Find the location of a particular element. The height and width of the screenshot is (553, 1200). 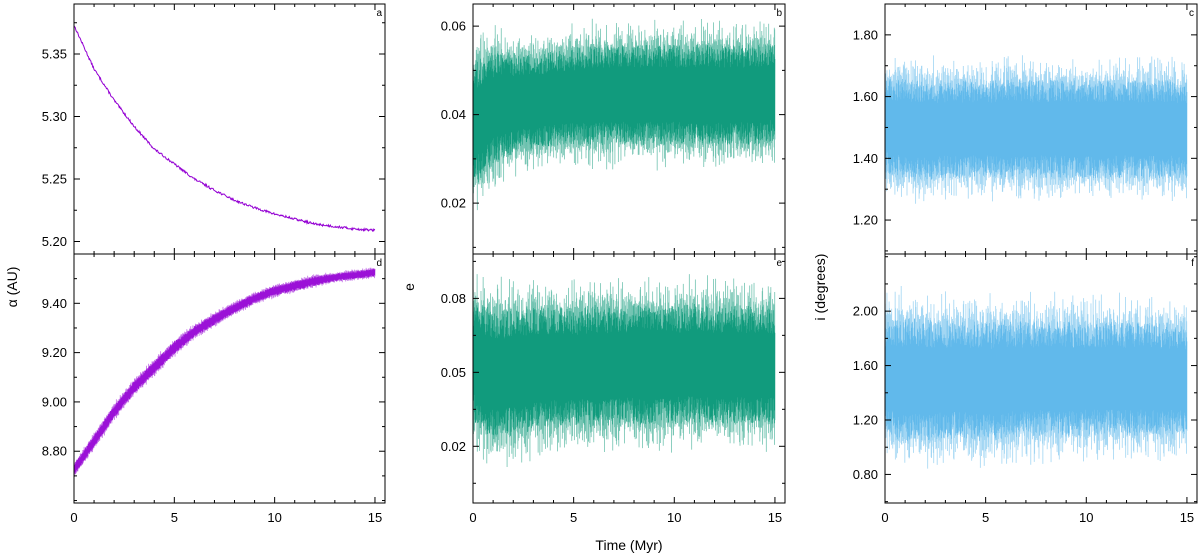

series-f-area is located at coordinates (1036, 377).